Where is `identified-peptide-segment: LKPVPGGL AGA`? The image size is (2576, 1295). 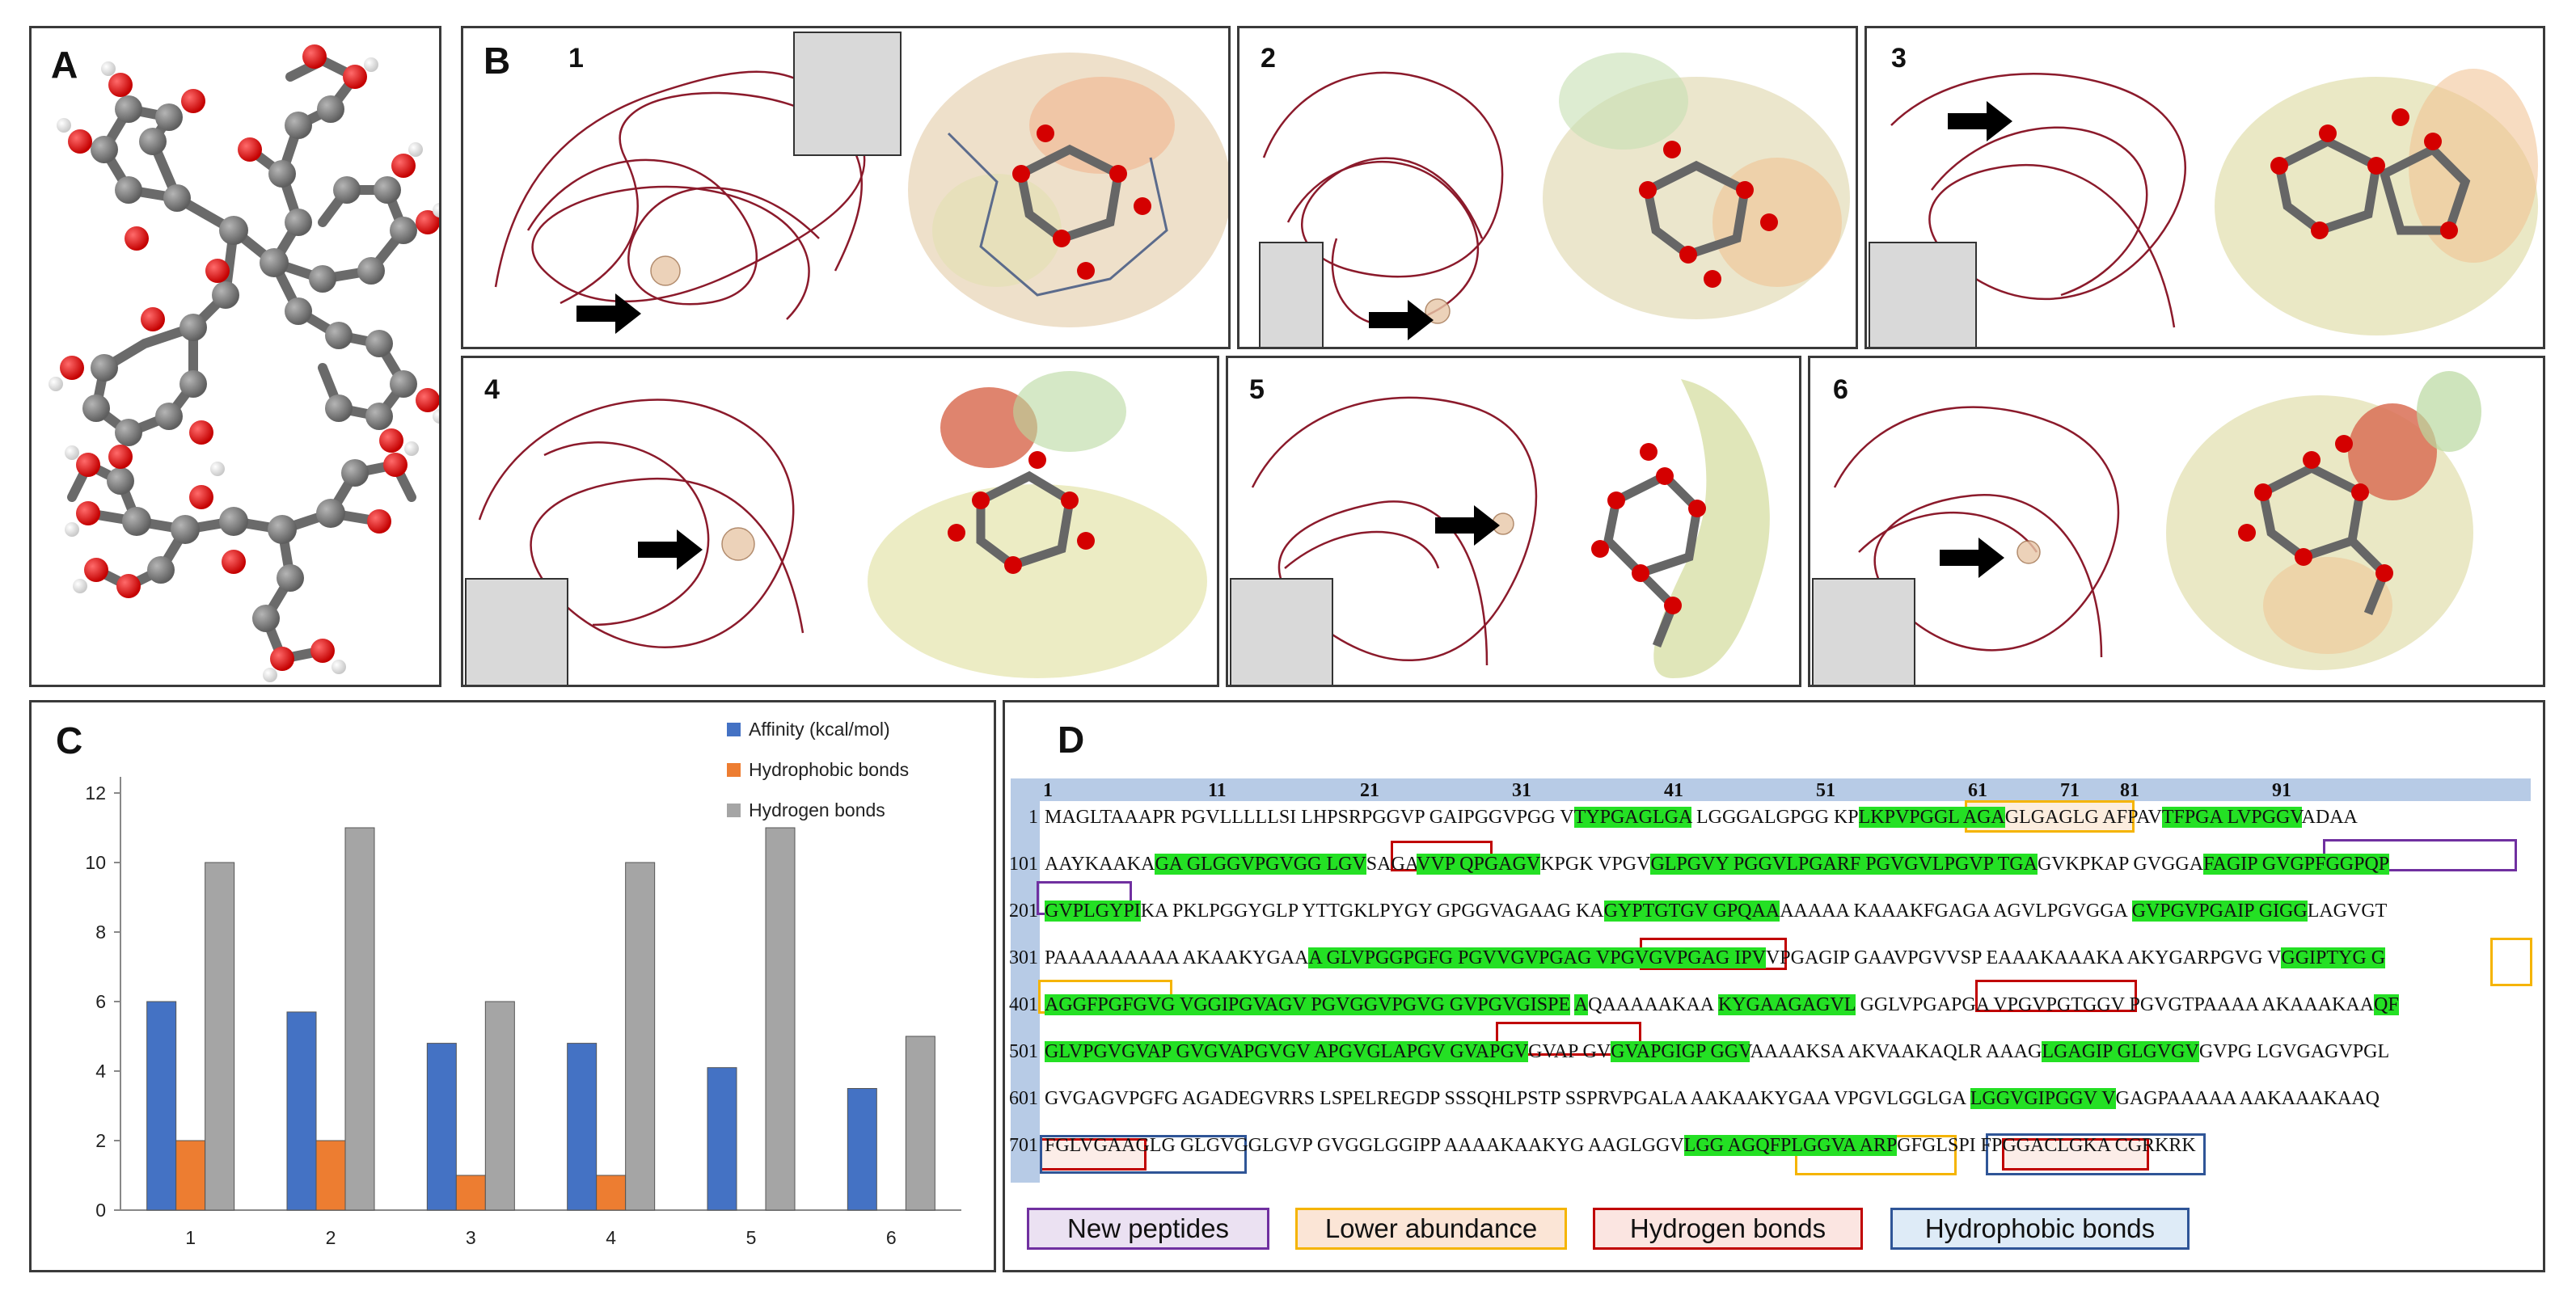
identified-peptide-segment: LKPVPGGL AGA is located at coordinates (1932, 817).